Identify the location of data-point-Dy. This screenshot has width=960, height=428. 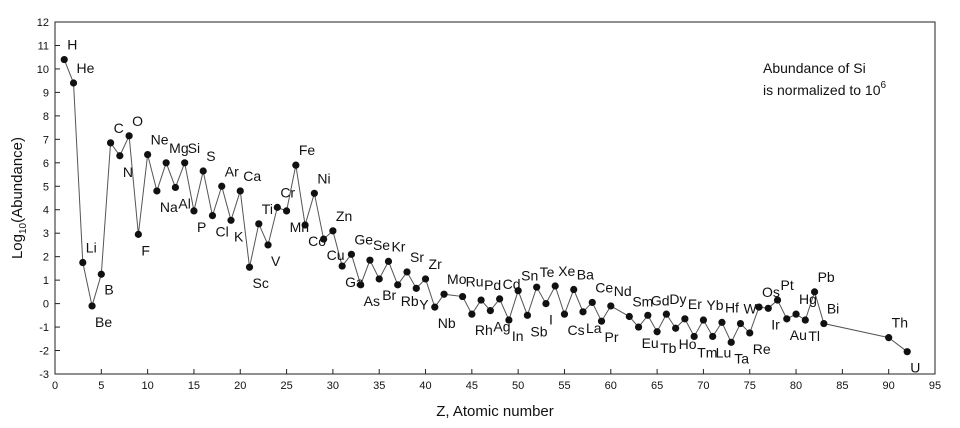
(666, 314).